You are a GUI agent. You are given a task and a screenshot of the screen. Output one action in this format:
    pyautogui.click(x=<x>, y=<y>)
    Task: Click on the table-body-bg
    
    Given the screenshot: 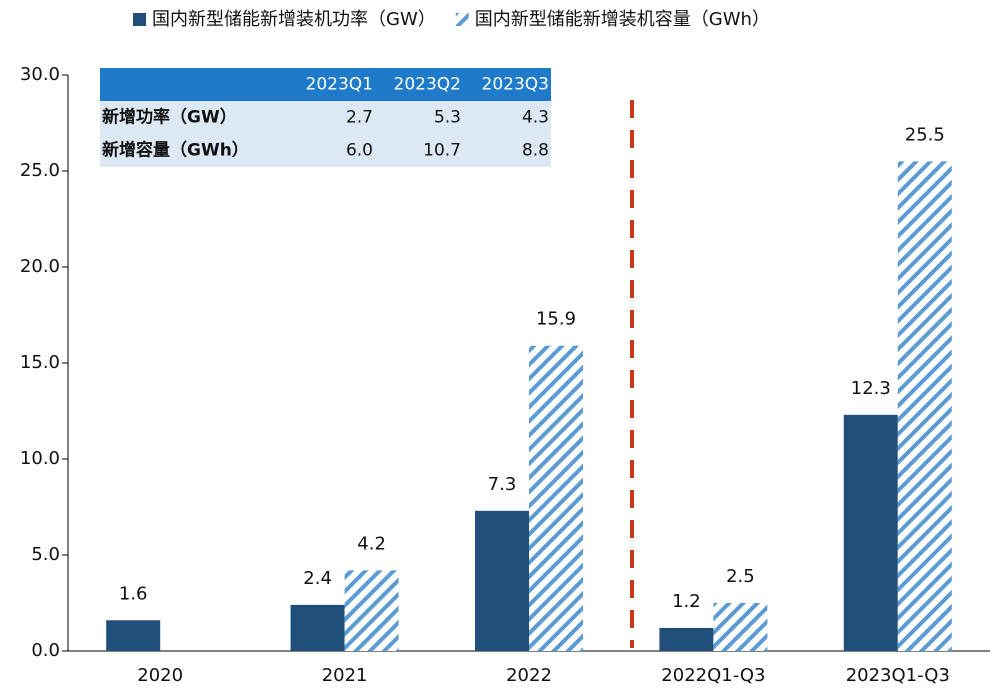 What is the action you would take?
    pyautogui.click(x=325, y=134)
    